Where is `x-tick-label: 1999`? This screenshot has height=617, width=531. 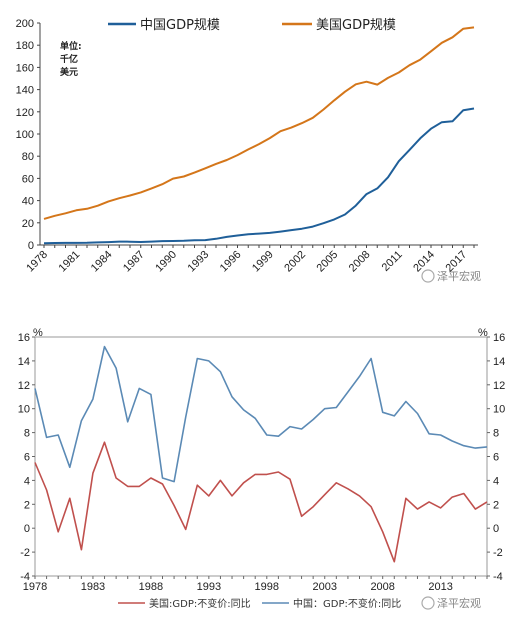 x-tick-label: 1999 is located at coordinates (263, 262).